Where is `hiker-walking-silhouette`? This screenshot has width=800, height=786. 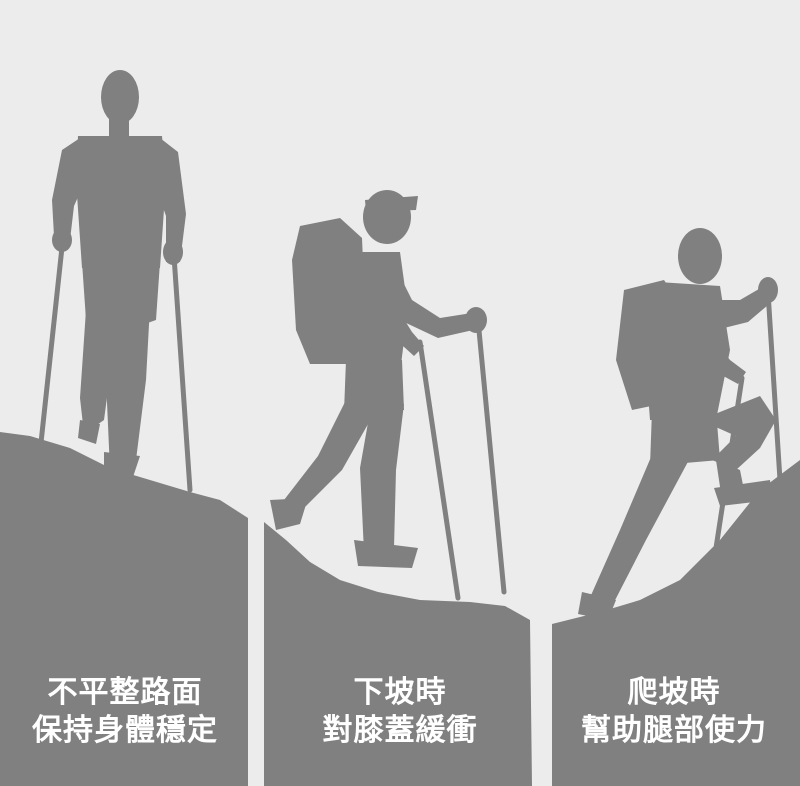
hiker-walking-silhouette is located at coordinates (119, 275).